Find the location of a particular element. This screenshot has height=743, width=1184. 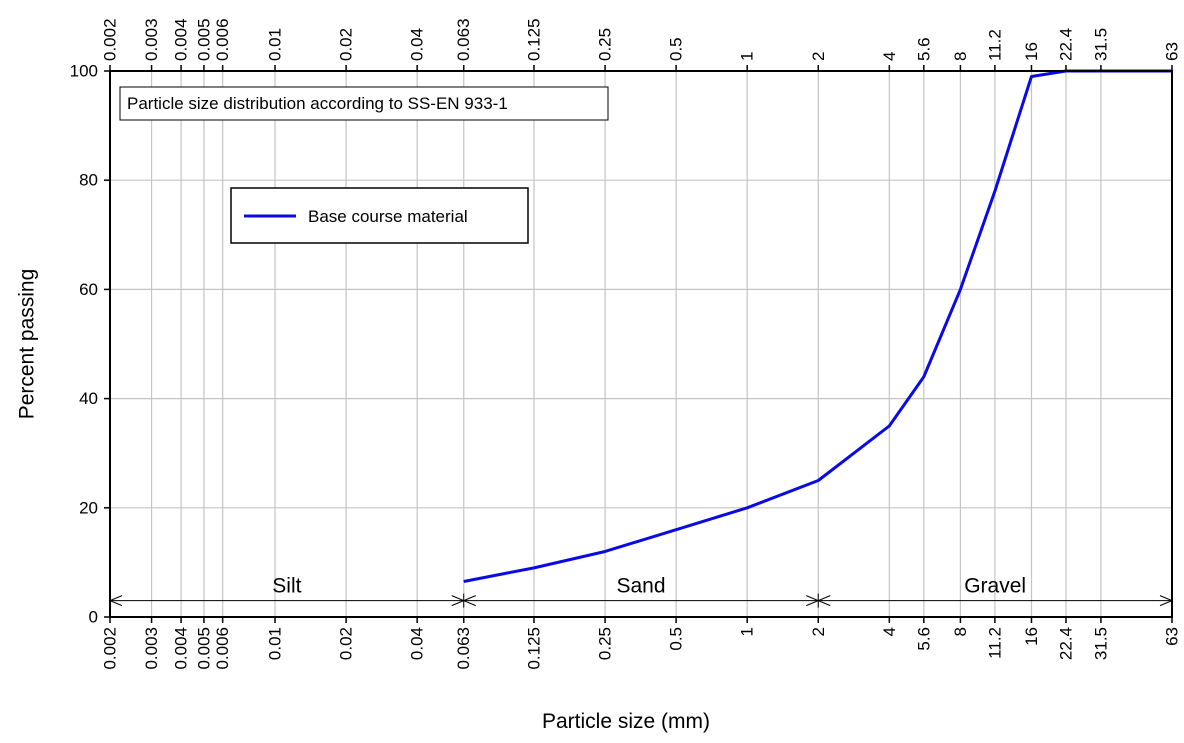

x-tick-label-bottom: 11.2 is located at coordinates (994, 643).